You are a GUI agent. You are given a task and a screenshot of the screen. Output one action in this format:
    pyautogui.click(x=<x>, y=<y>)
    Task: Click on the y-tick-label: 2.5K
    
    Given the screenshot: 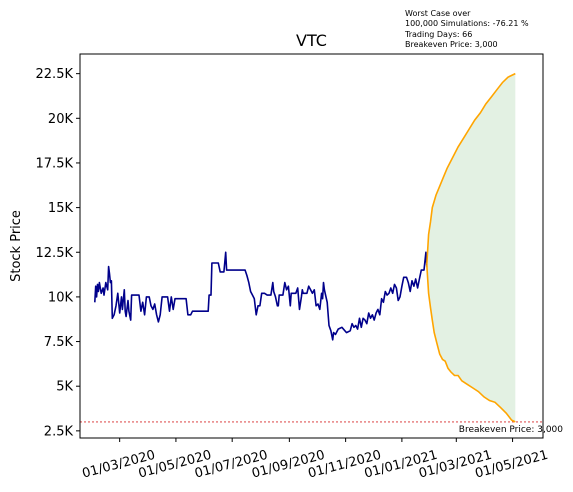 What is the action you would take?
    pyautogui.click(x=59, y=431)
    